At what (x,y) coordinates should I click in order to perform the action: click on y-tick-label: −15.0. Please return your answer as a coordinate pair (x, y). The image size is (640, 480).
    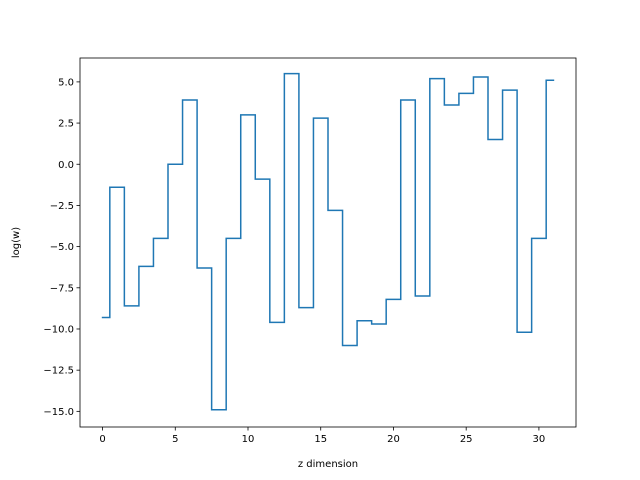
    Looking at the image, I should click on (58, 412).